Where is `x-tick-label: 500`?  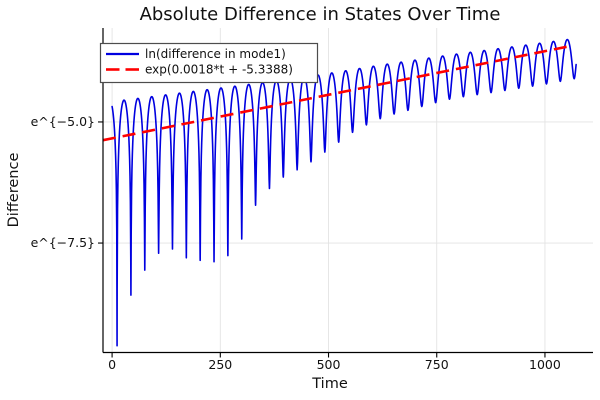 x-tick-label: 500 is located at coordinates (329, 364).